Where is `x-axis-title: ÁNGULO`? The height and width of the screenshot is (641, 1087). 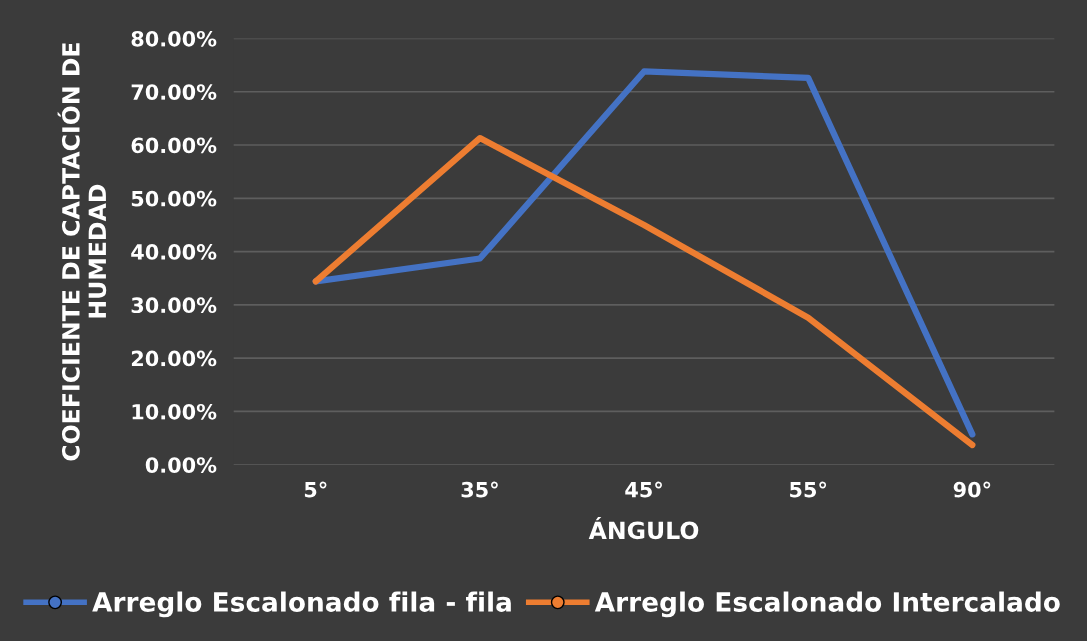
x-axis-title: ÁNGULO is located at coordinates (643, 528).